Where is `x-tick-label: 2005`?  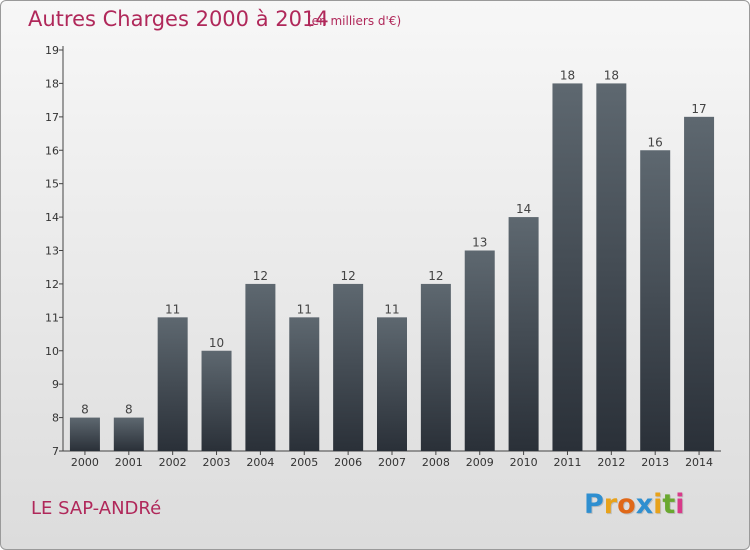 x-tick-label: 2005 is located at coordinates (304, 462).